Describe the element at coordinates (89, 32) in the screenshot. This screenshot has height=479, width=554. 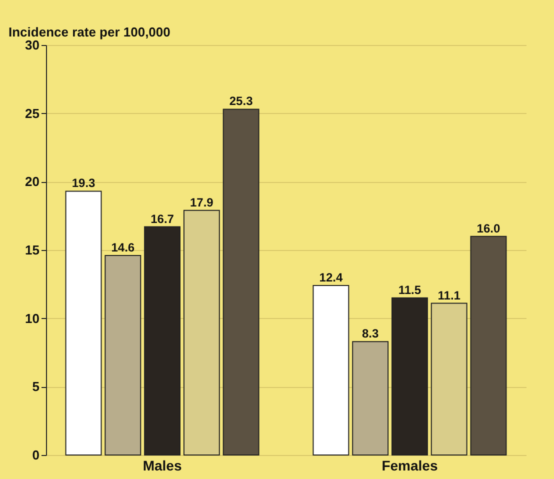
I see `y-axis-title: Incidence rate per 100,000` at that location.